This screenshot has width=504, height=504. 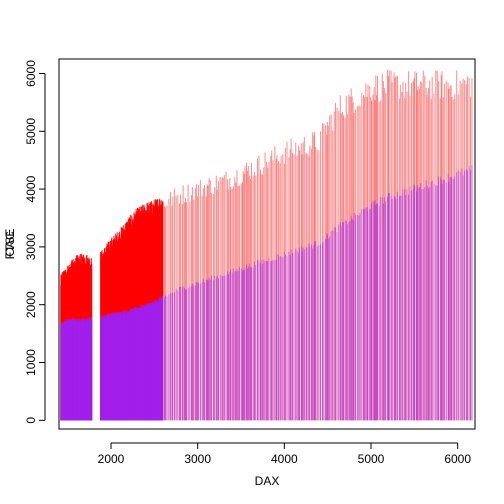 I want to click on y-axis-title-ftse: FTSE, so click(x=10, y=244).